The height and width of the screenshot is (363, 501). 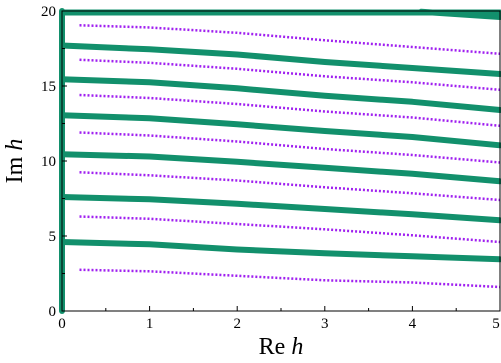 What do you see at coordinates (325, 324) in the screenshot?
I see `x-tick-label-3: 3` at bounding box center [325, 324].